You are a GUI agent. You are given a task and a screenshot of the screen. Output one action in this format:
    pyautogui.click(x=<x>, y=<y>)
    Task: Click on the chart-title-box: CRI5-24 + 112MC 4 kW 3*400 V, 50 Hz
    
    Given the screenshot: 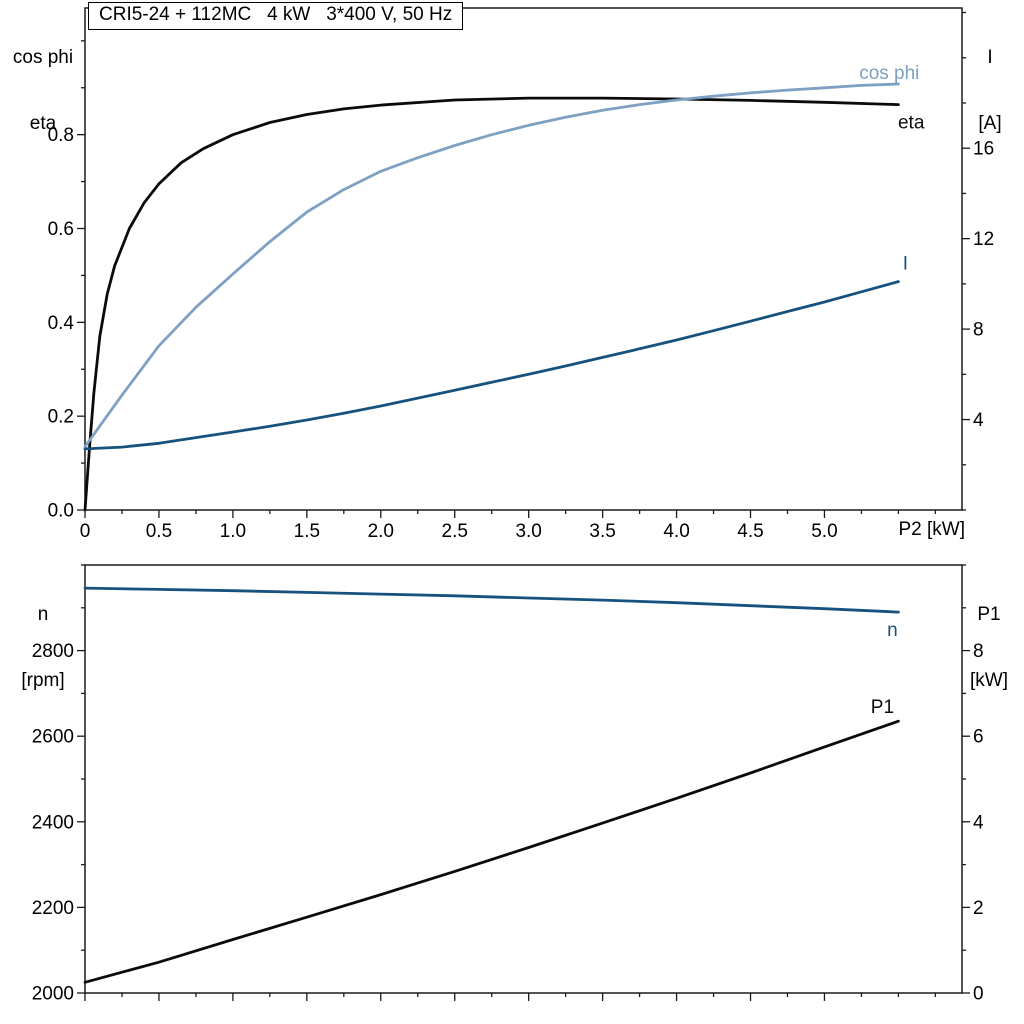 What is the action you would take?
    pyautogui.click(x=276, y=16)
    